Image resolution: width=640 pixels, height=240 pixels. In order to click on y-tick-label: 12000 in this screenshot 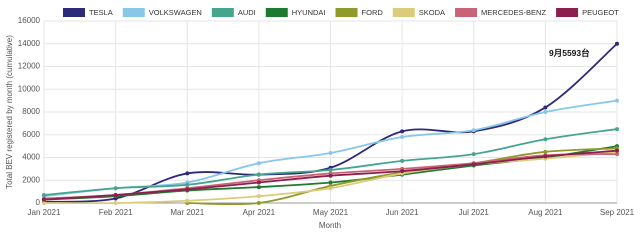, I will do `click(29, 66)`.